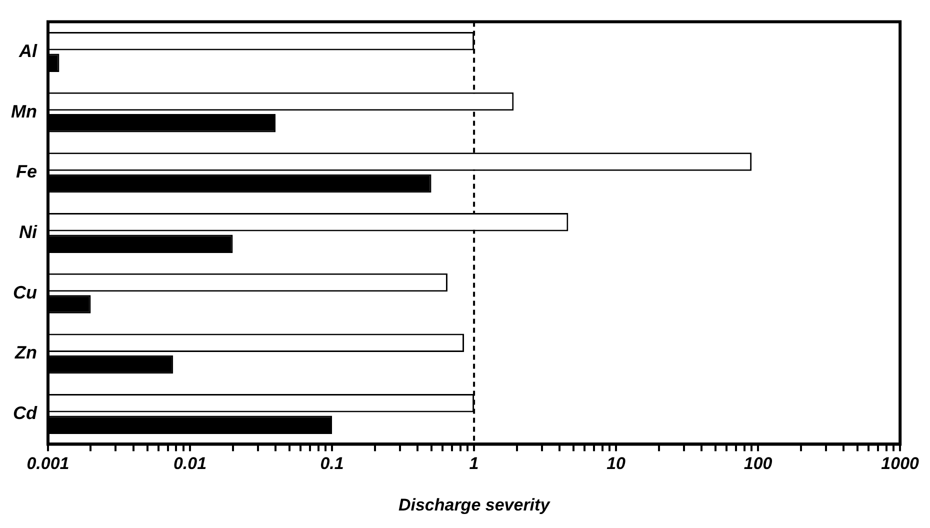  Describe the element at coordinates (28, 232) in the screenshot. I see `y-tick-label: Ni` at that location.